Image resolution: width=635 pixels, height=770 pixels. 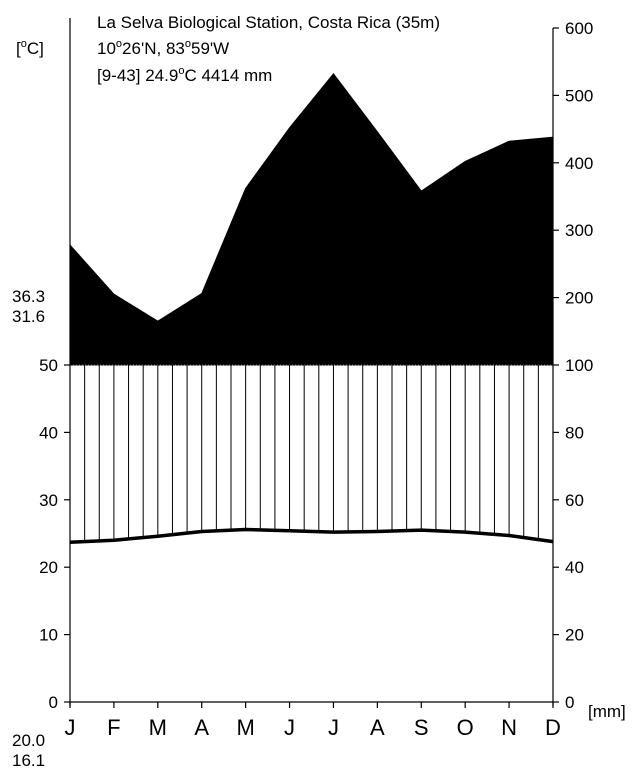 I want to click on right-axis-unit: [mm], so click(x=607, y=711).